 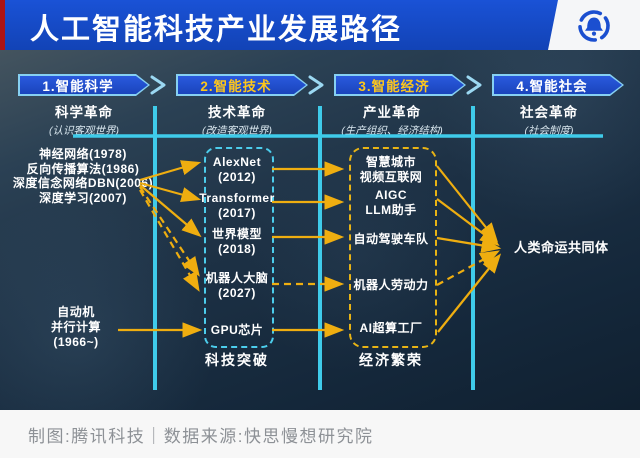 I want to click on stage-banner-science: 1.智能科学, so click(x=84, y=85).